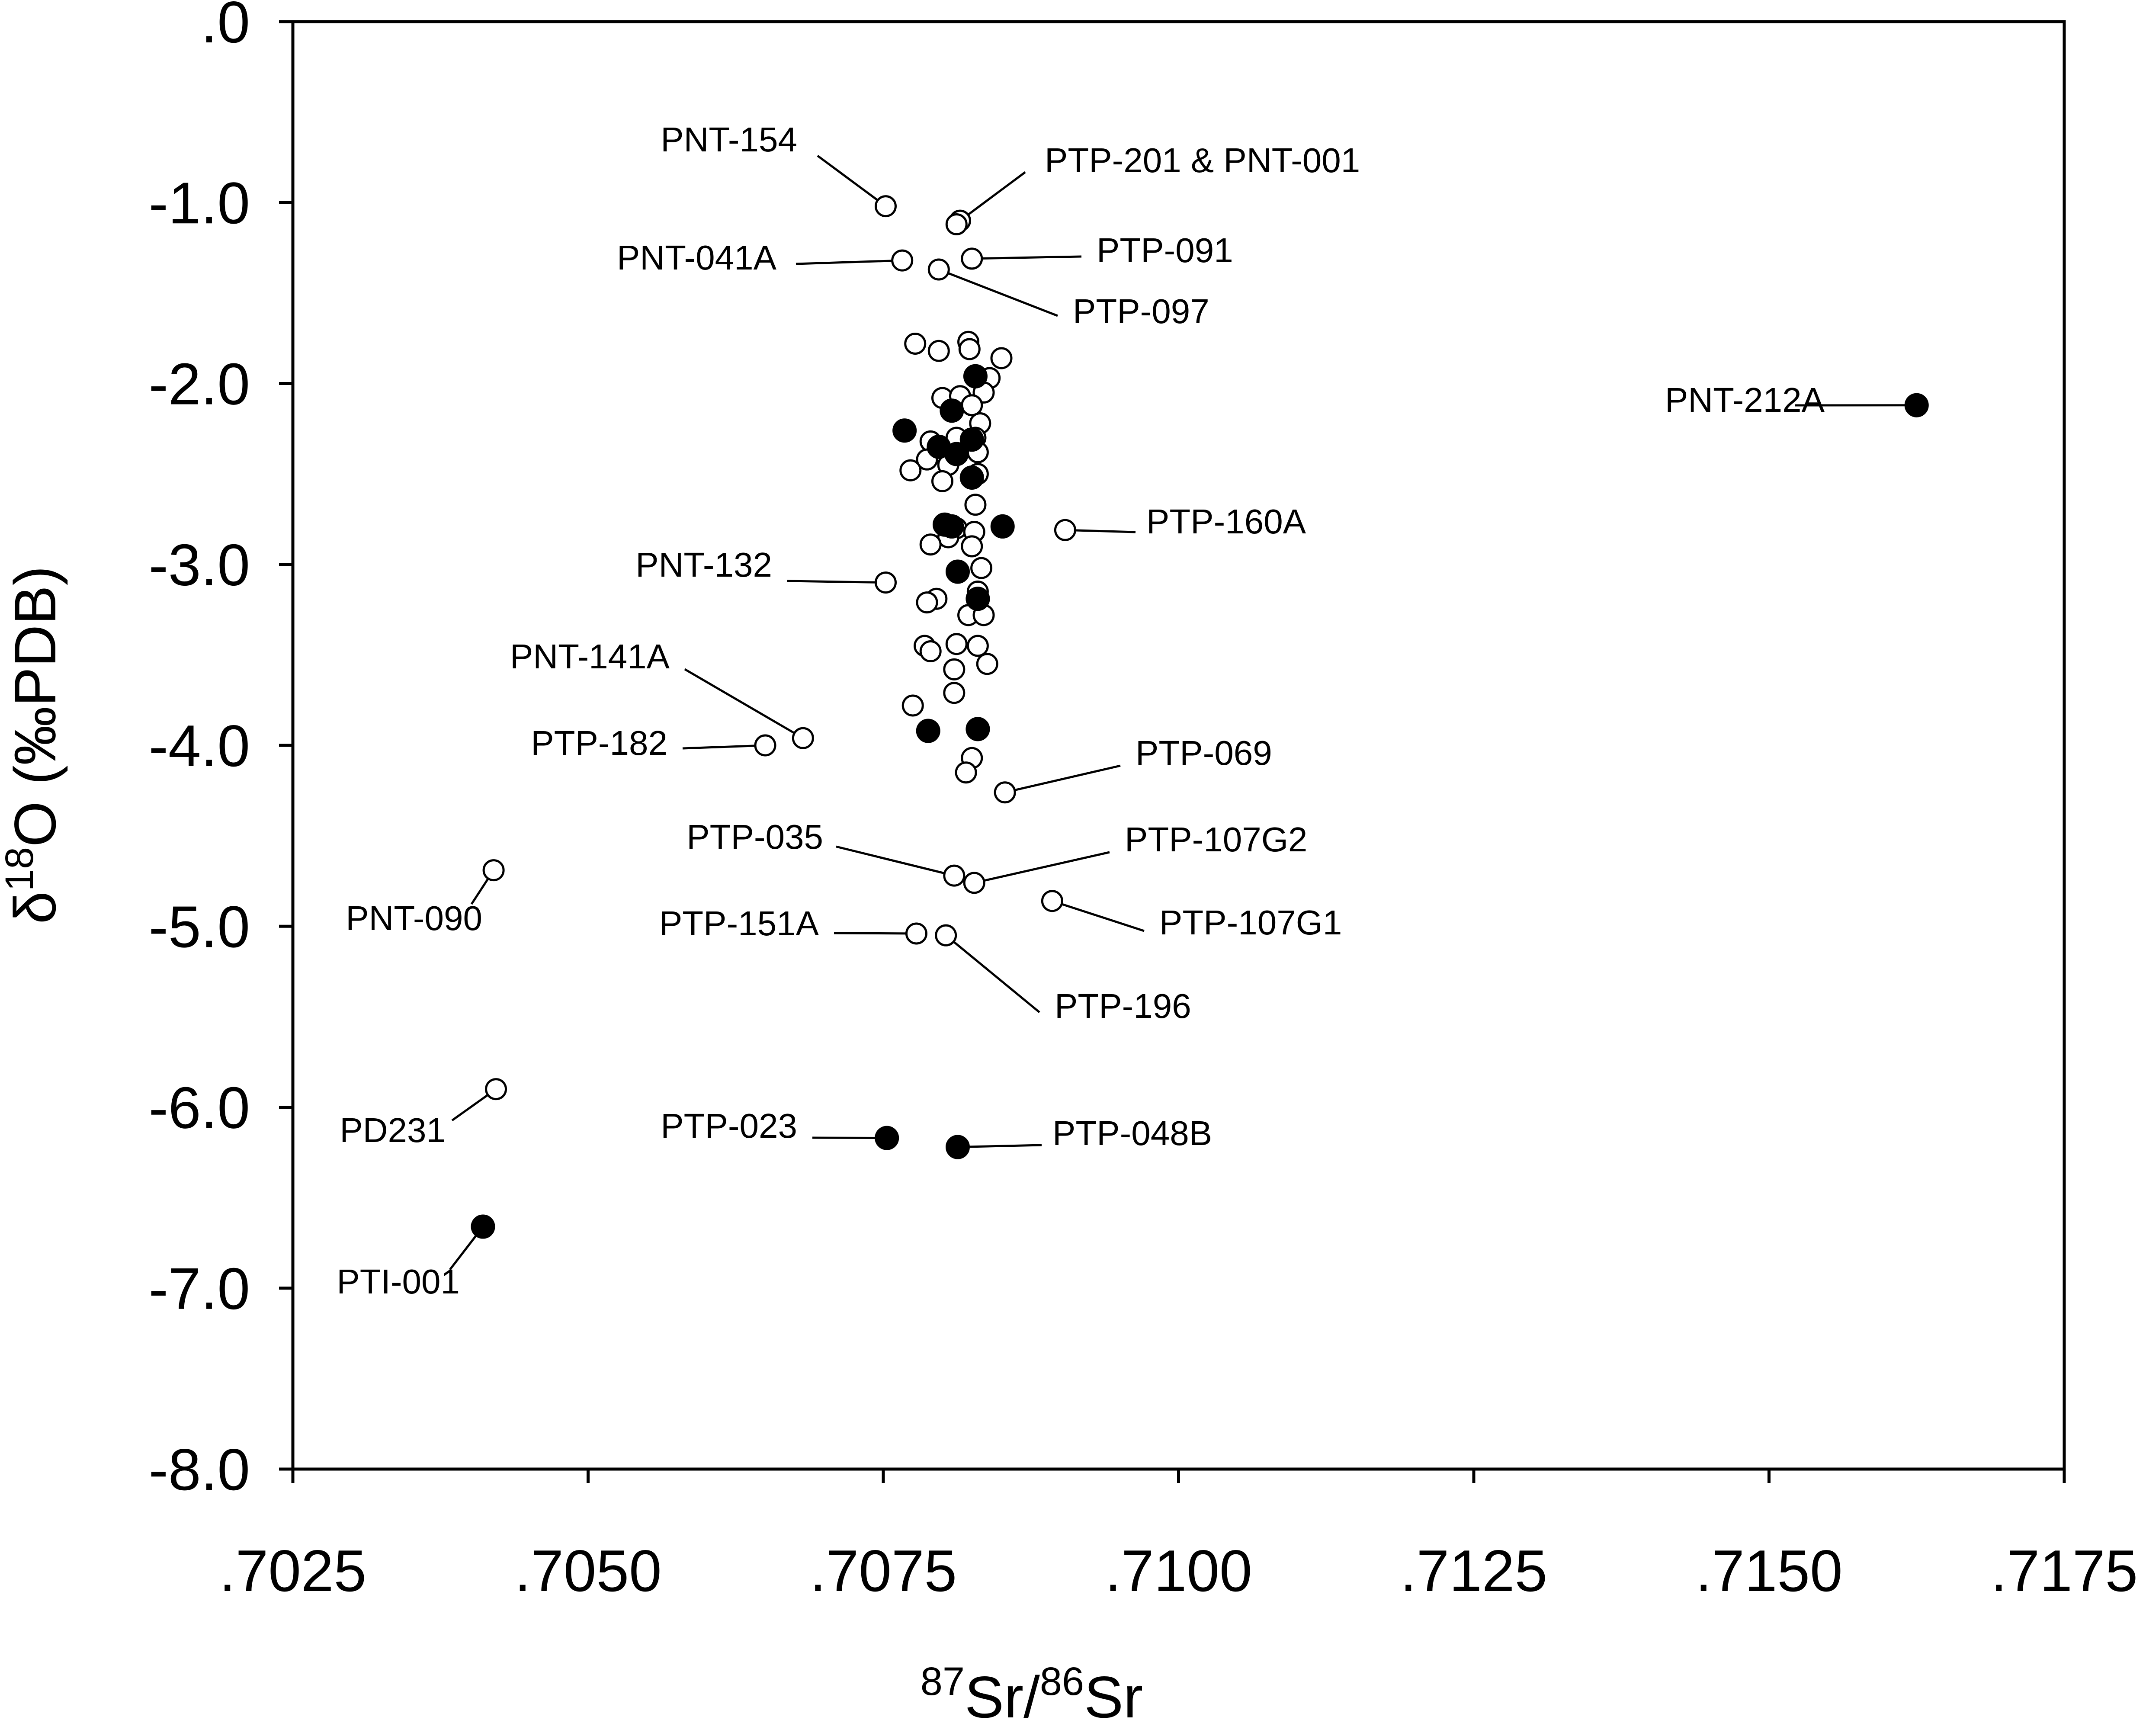 The width and height of the screenshot is (2146, 1736). I want to click on x-tick-label: .7050, so click(587, 1571).